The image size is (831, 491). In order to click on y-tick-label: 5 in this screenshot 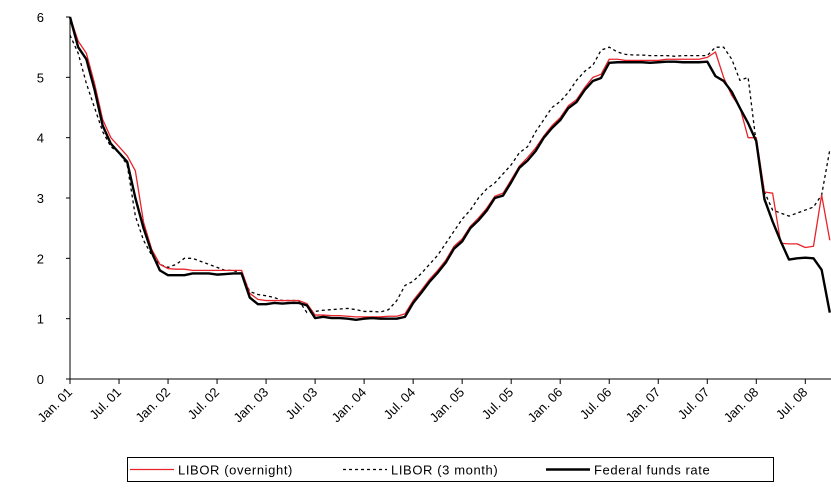, I will do `click(40, 77)`.